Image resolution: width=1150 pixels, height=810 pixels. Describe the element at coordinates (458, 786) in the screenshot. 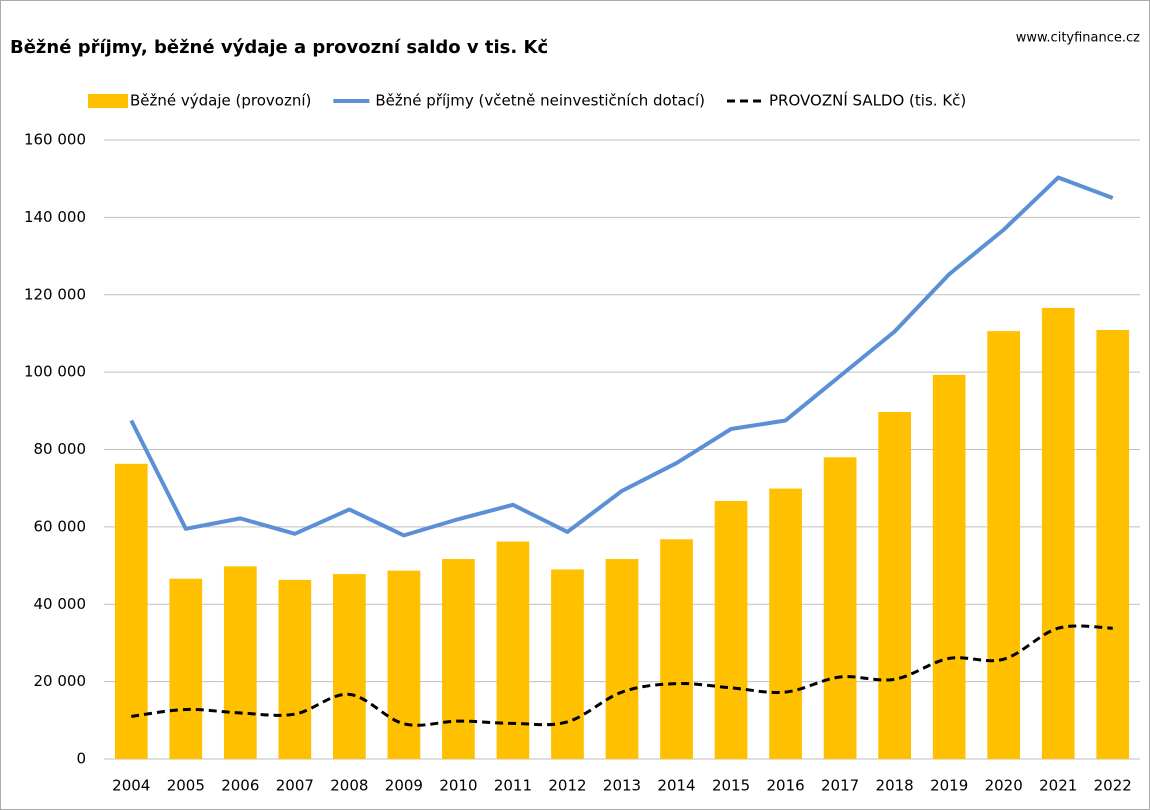

I see `x-tick-label: 2010` at that location.